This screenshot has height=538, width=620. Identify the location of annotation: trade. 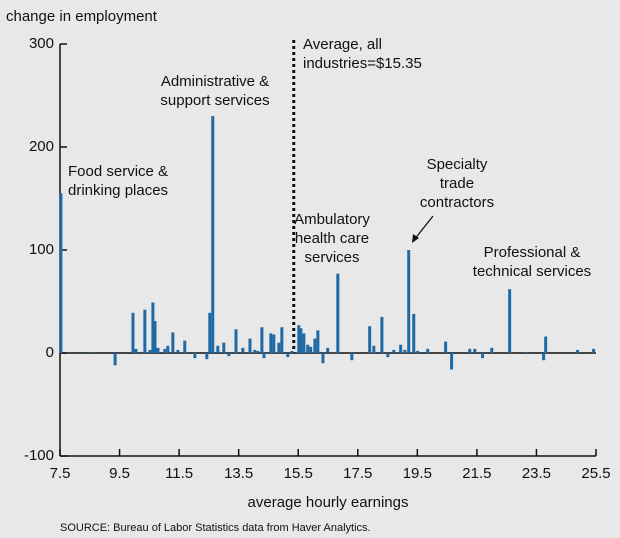
(457, 183).